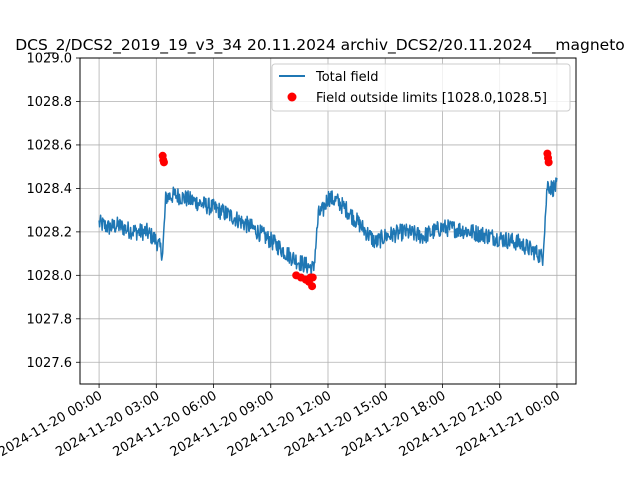 The image size is (640, 480). Describe the element at coordinates (431, 98) in the screenshot. I see `legend-label-outside-limits: Field outside limits [1028.0,1028.5]` at that location.